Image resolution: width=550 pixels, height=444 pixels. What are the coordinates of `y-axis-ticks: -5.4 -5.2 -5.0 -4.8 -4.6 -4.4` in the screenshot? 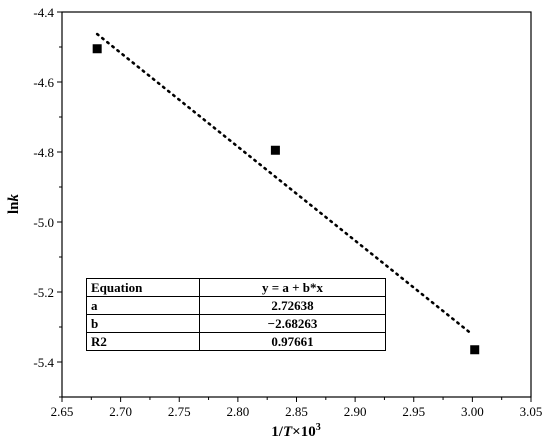 It's located at (47, 201).